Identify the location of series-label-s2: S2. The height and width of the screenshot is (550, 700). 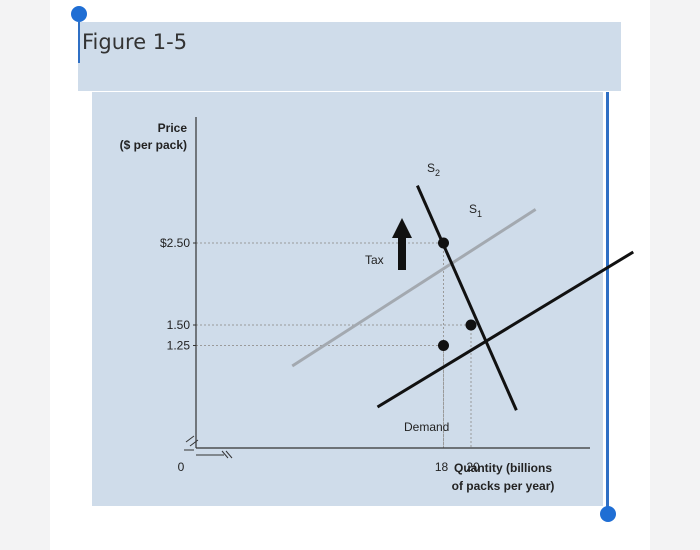
(433, 169).